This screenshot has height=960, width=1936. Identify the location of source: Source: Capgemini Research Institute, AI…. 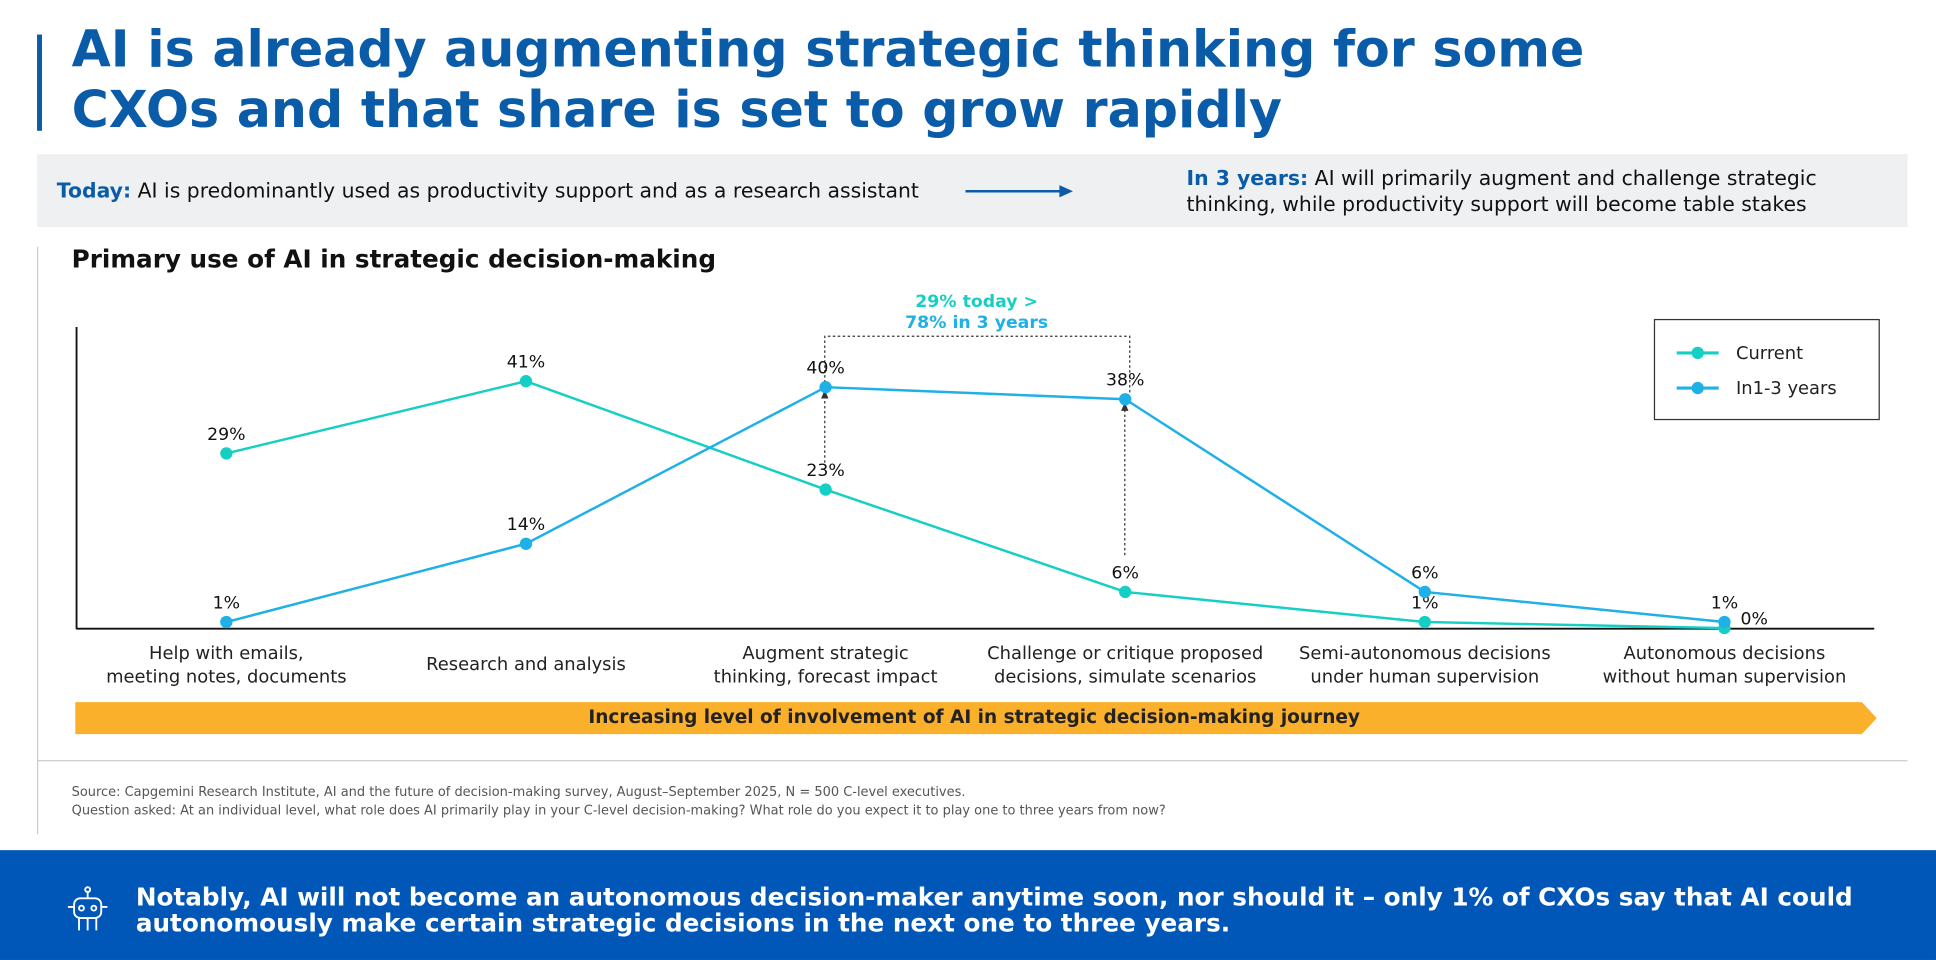
(619, 802).